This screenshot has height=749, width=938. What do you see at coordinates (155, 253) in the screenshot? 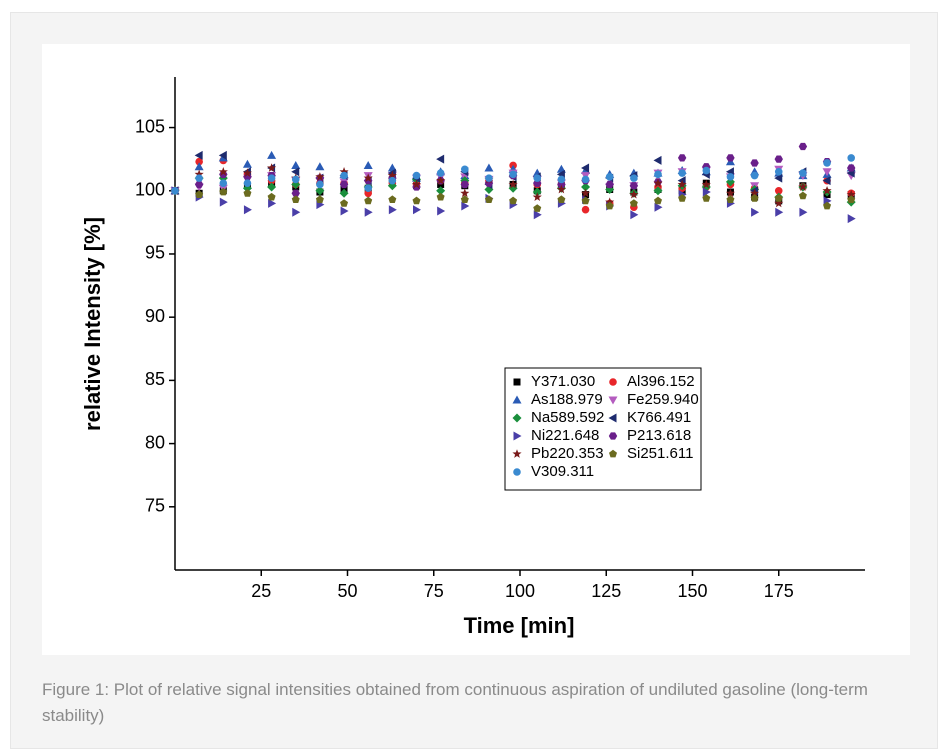
I see `y-tick-label: 95` at bounding box center [155, 253].